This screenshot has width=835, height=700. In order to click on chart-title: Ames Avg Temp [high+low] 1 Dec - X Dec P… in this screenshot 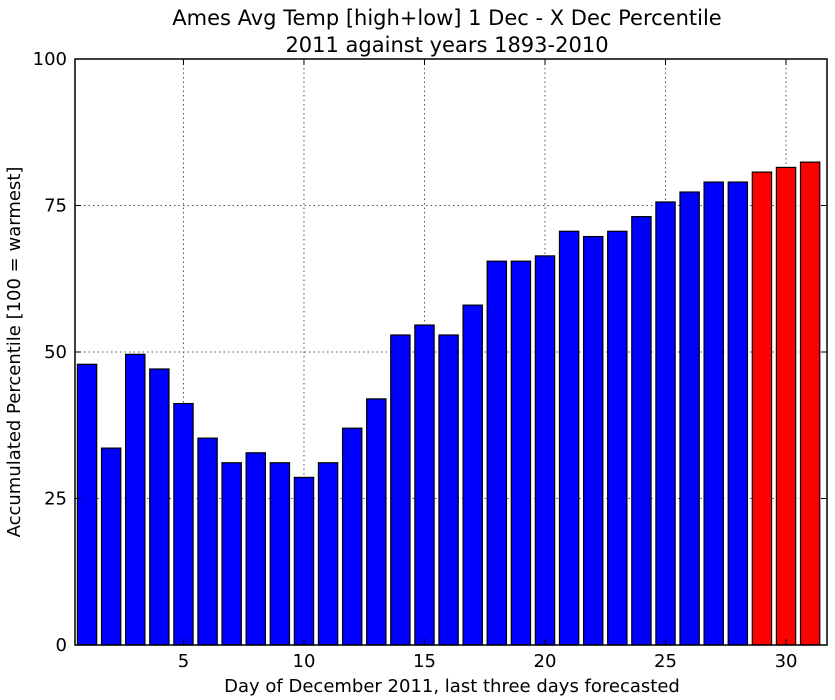, I will do `click(446, 18)`.